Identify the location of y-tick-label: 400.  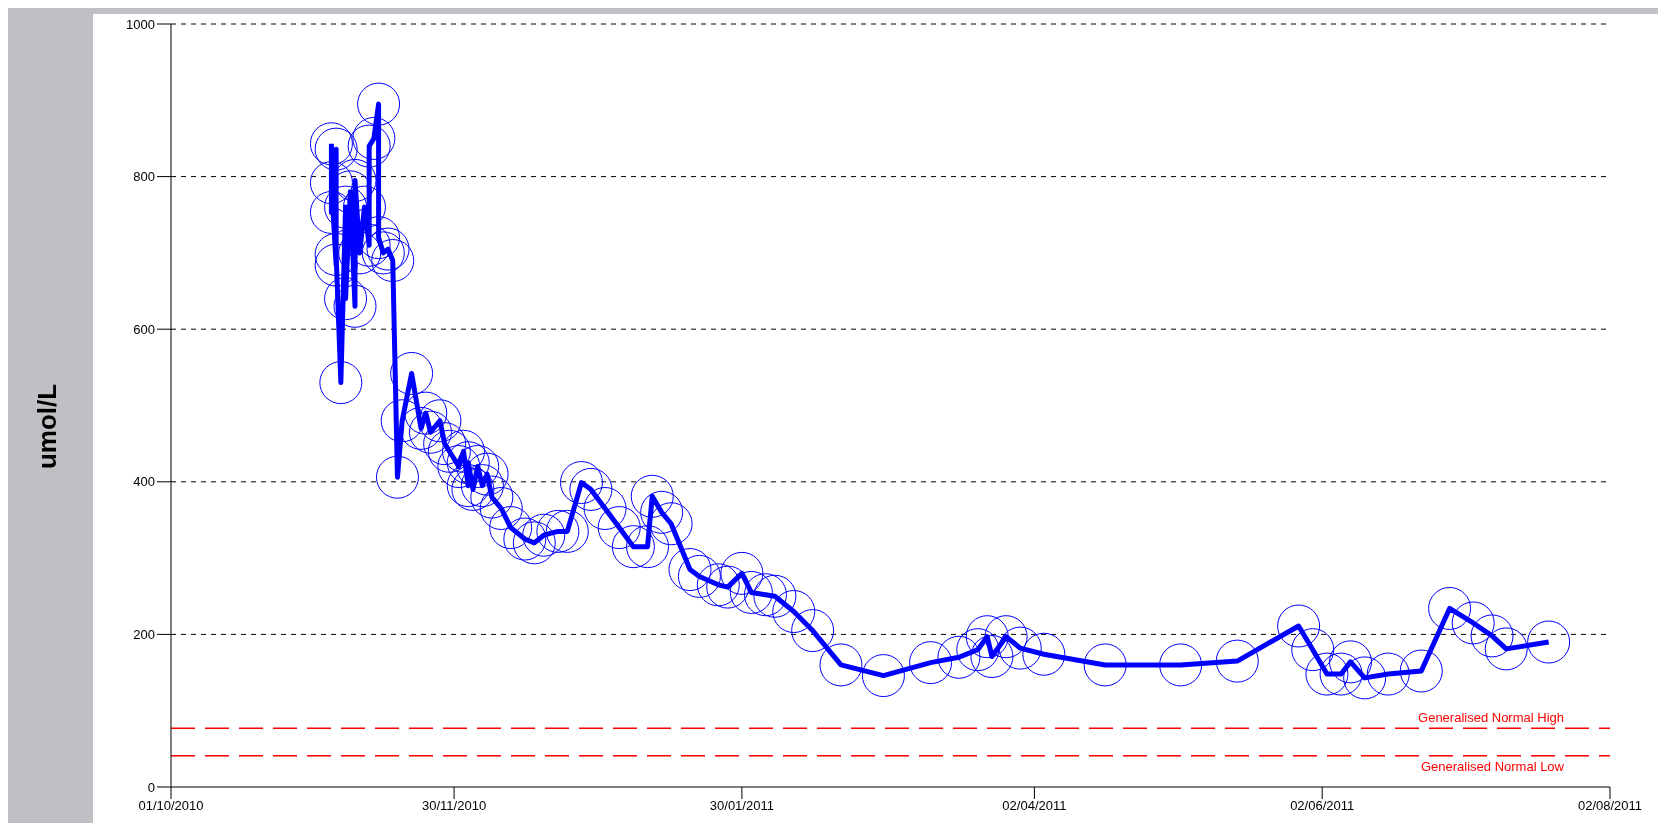
(144, 482).